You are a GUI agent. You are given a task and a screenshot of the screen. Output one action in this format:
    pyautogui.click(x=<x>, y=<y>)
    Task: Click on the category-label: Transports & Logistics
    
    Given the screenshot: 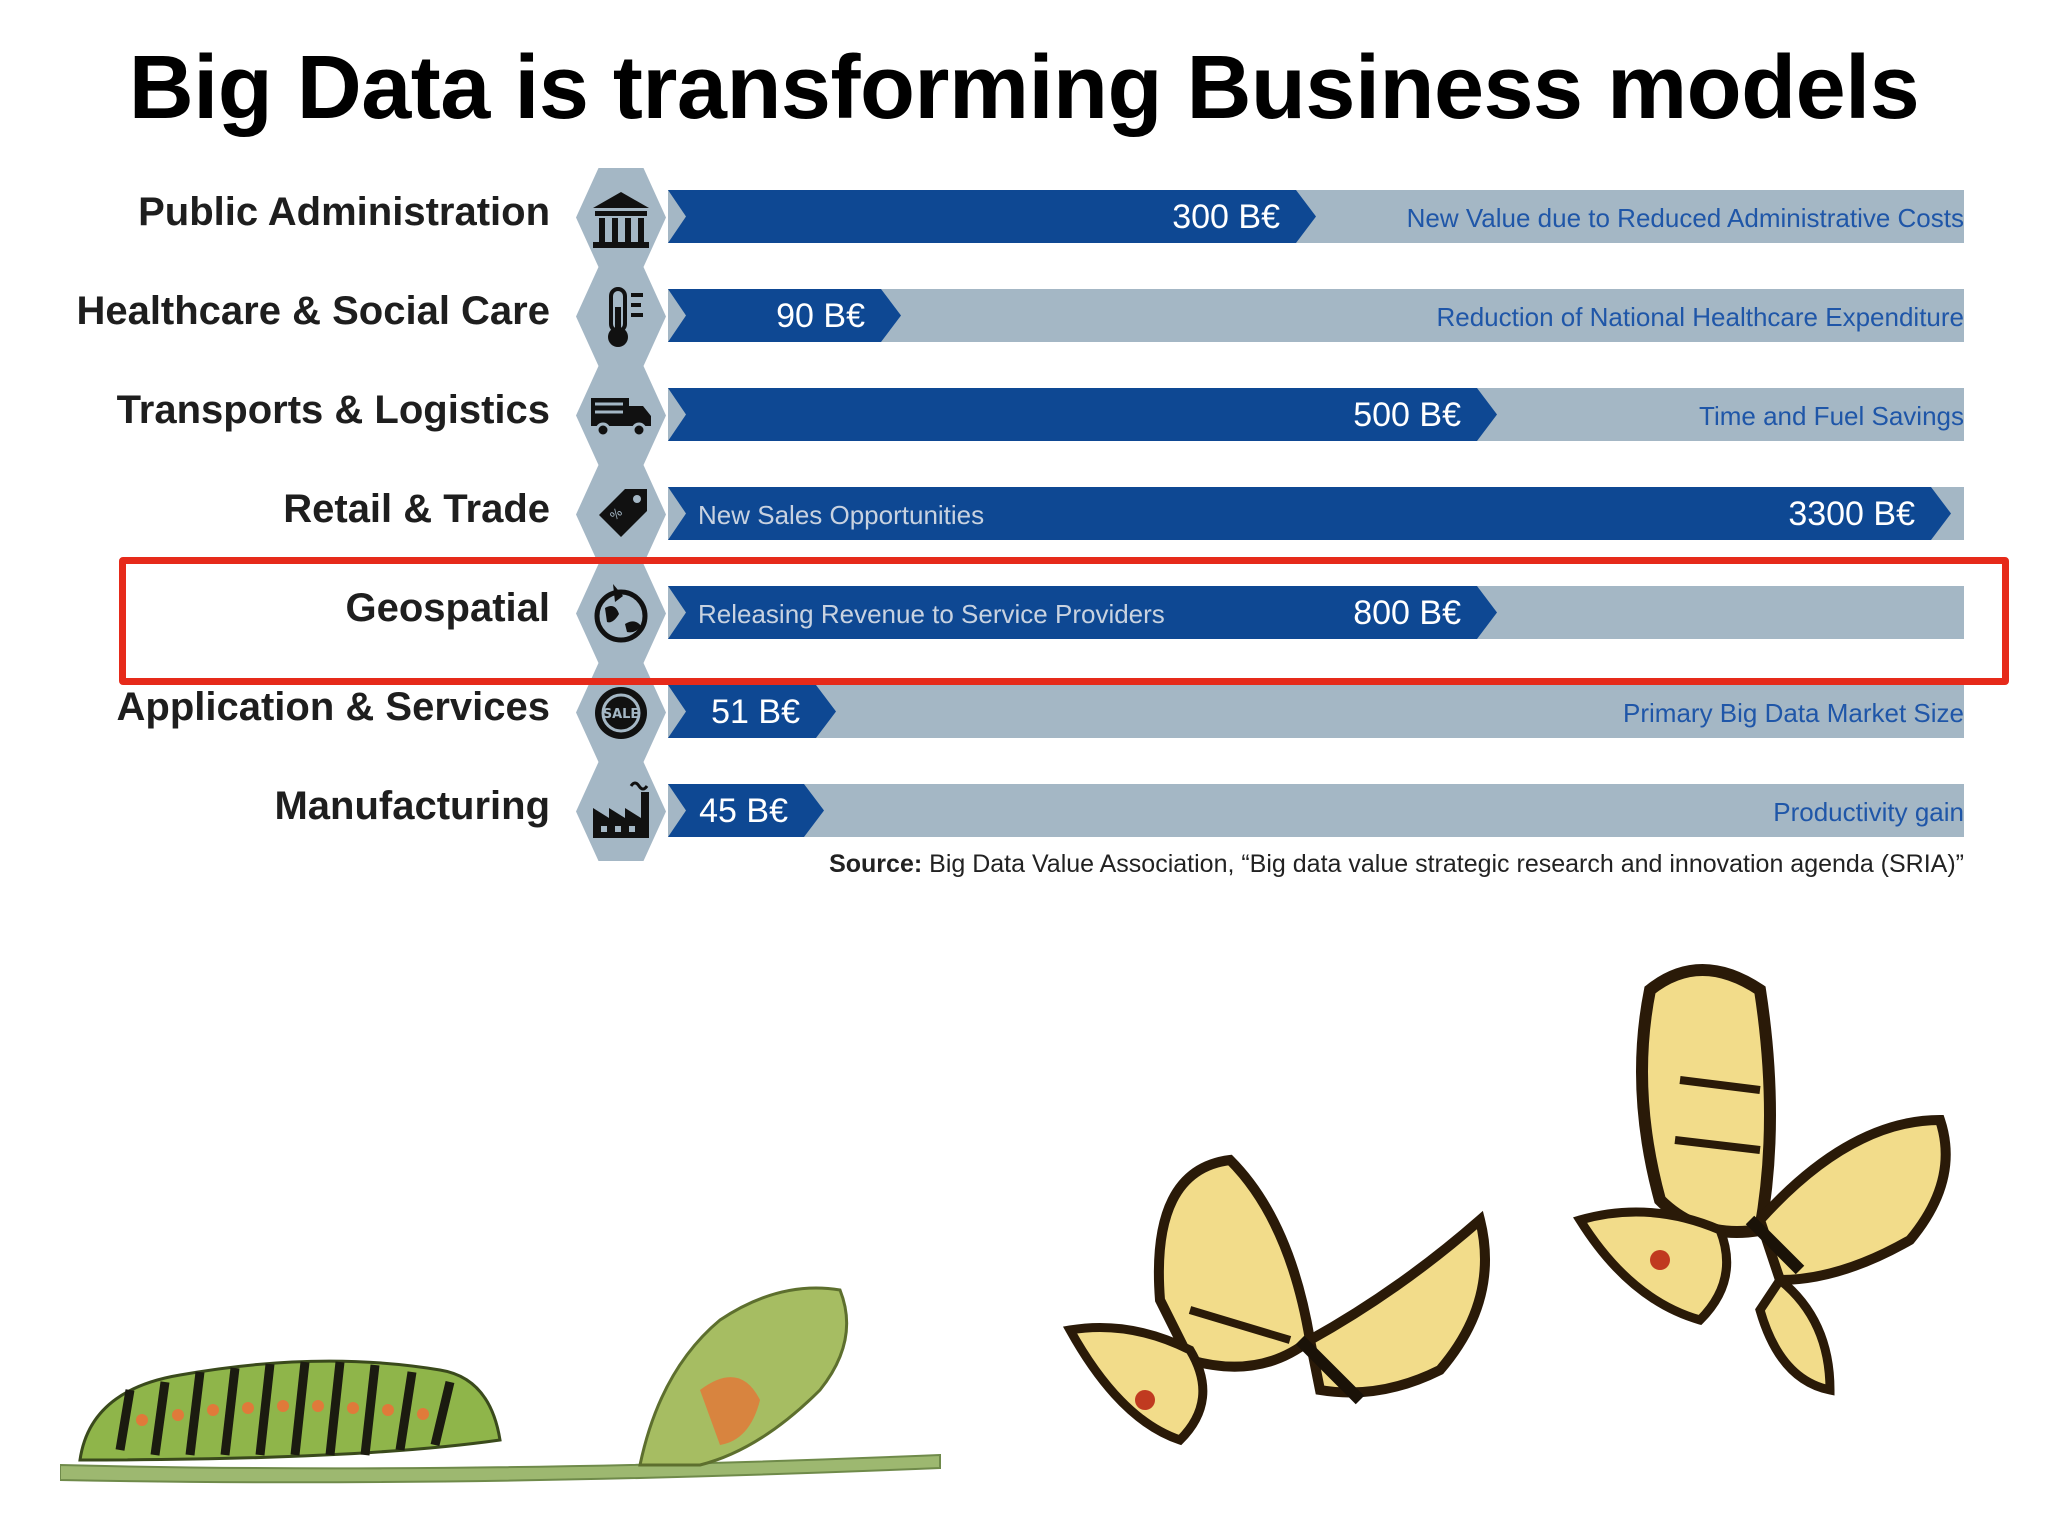 What is the action you would take?
    pyautogui.click(x=333, y=410)
    